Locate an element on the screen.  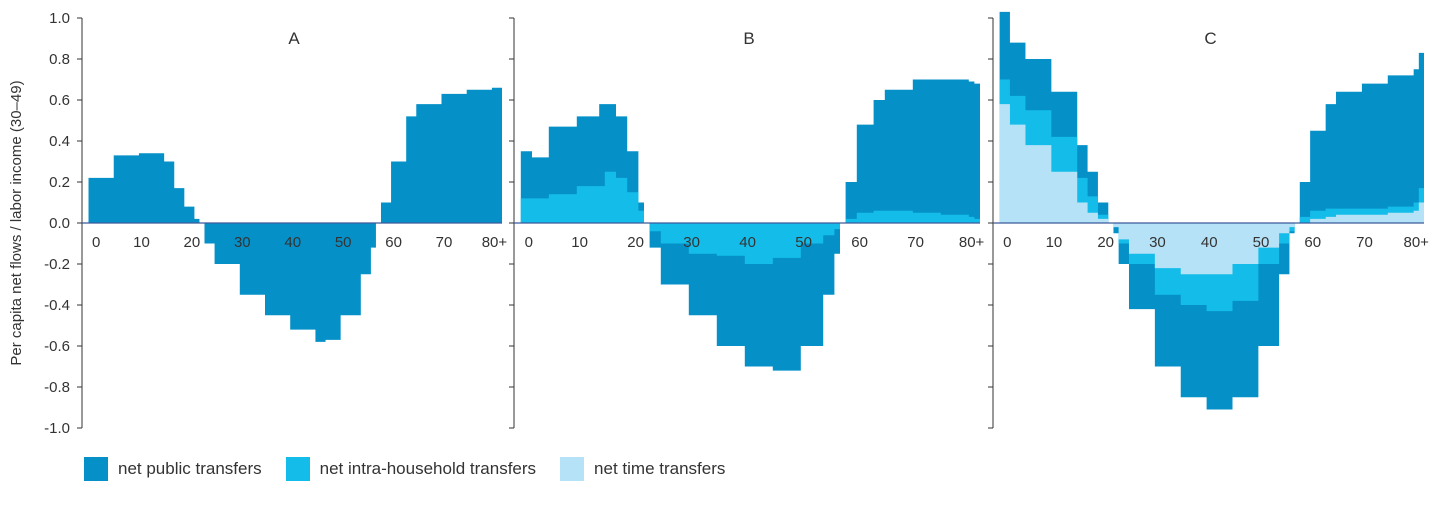
panel-title: C is located at coordinates (1210, 38).